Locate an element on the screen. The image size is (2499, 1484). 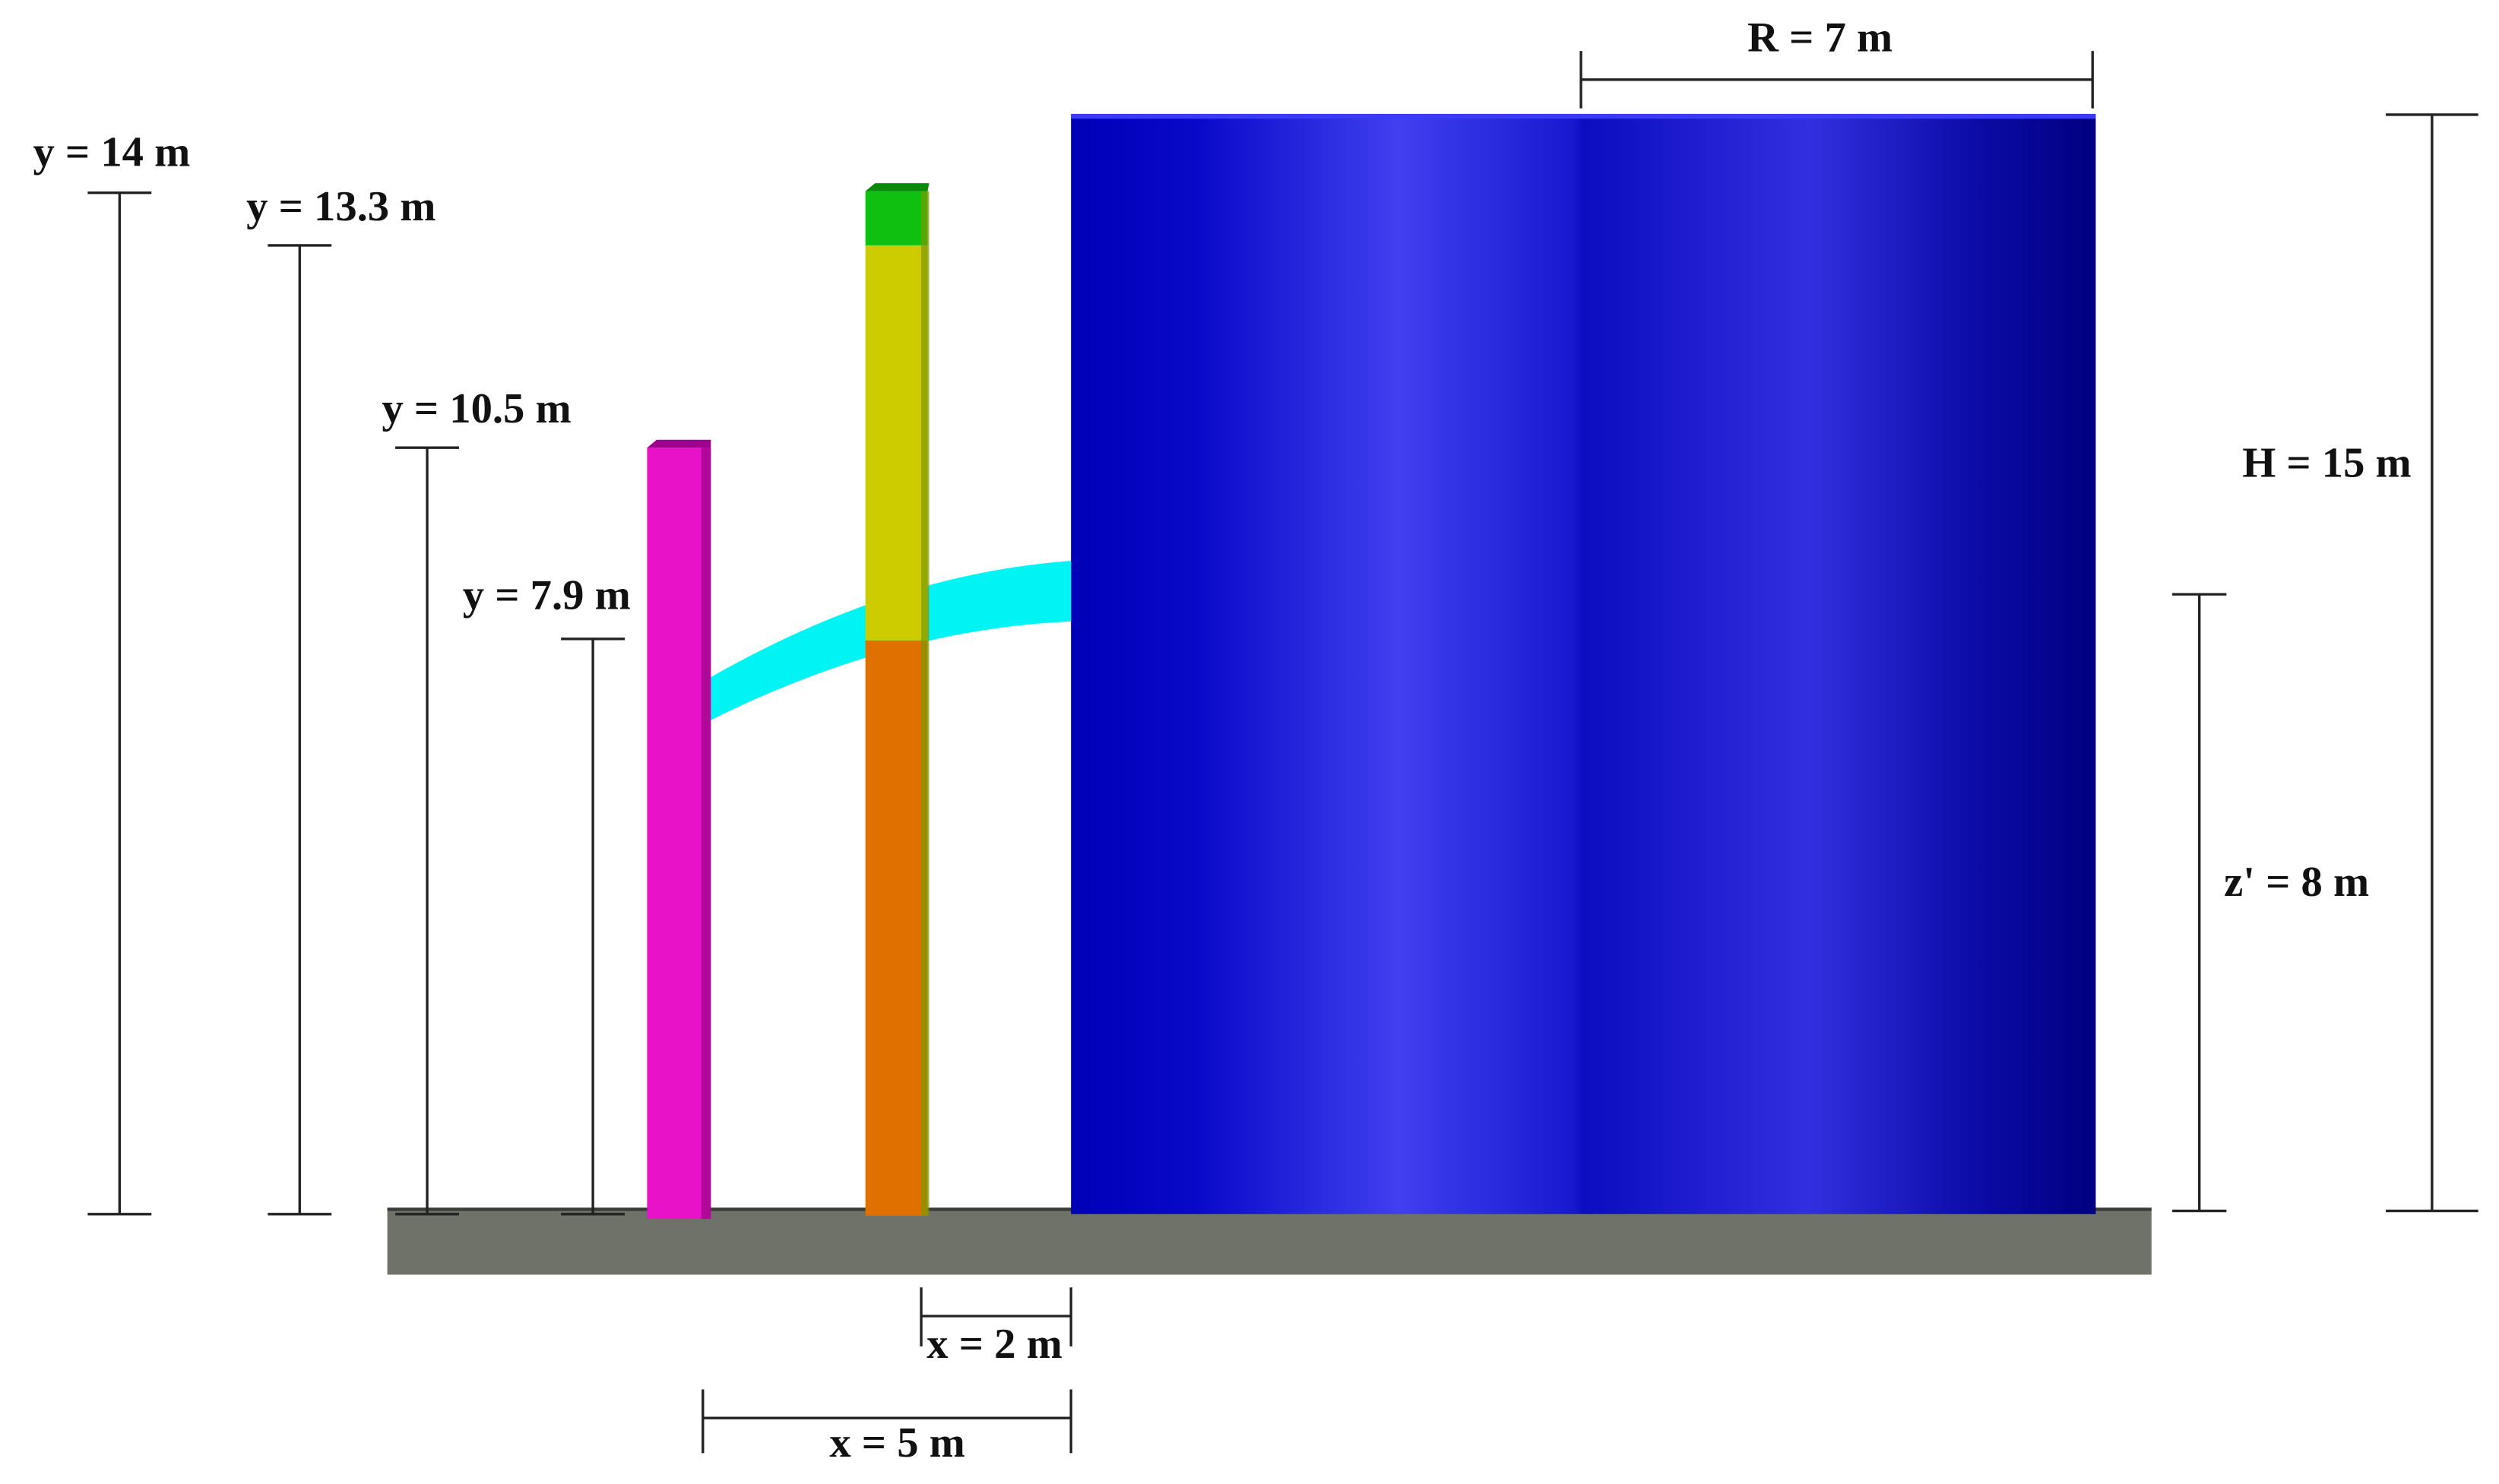
dim-y10 is located at coordinates (427, 831).